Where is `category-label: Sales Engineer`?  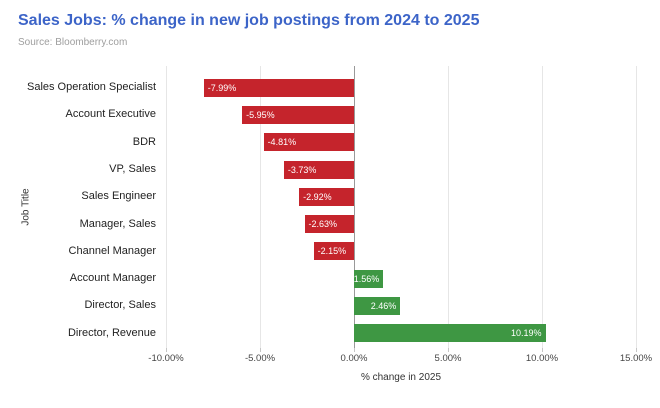 category-label: Sales Engineer is located at coordinates (118, 196).